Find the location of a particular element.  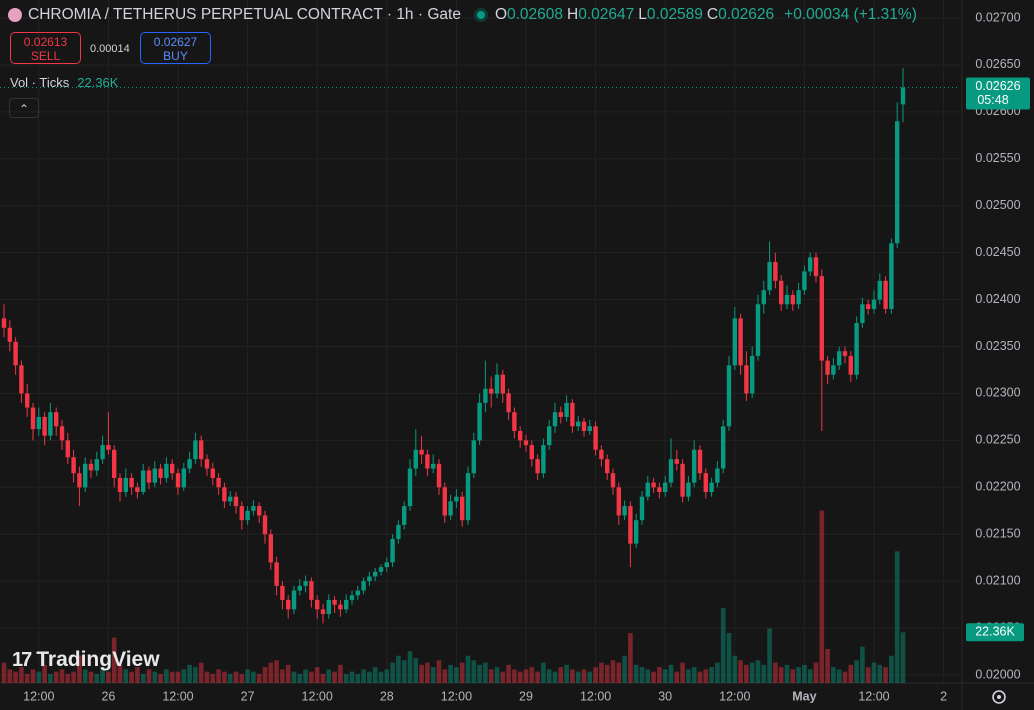

buy-button: 0.02627 BUY is located at coordinates (175, 48).